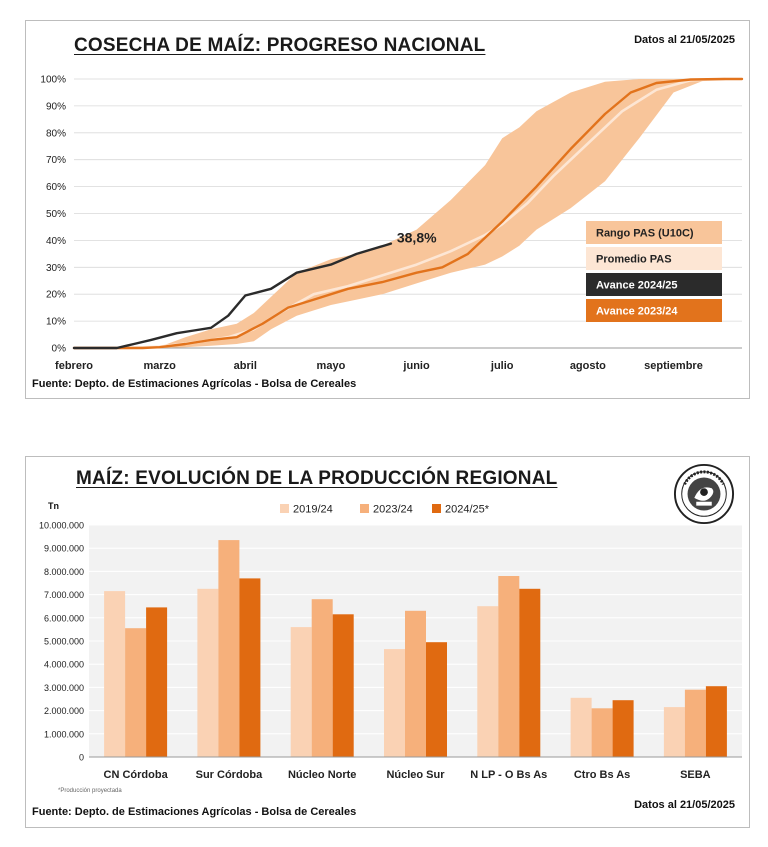  What do you see at coordinates (90, 791) in the screenshot?
I see `projection-note: *Producción proyectada` at bounding box center [90, 791].